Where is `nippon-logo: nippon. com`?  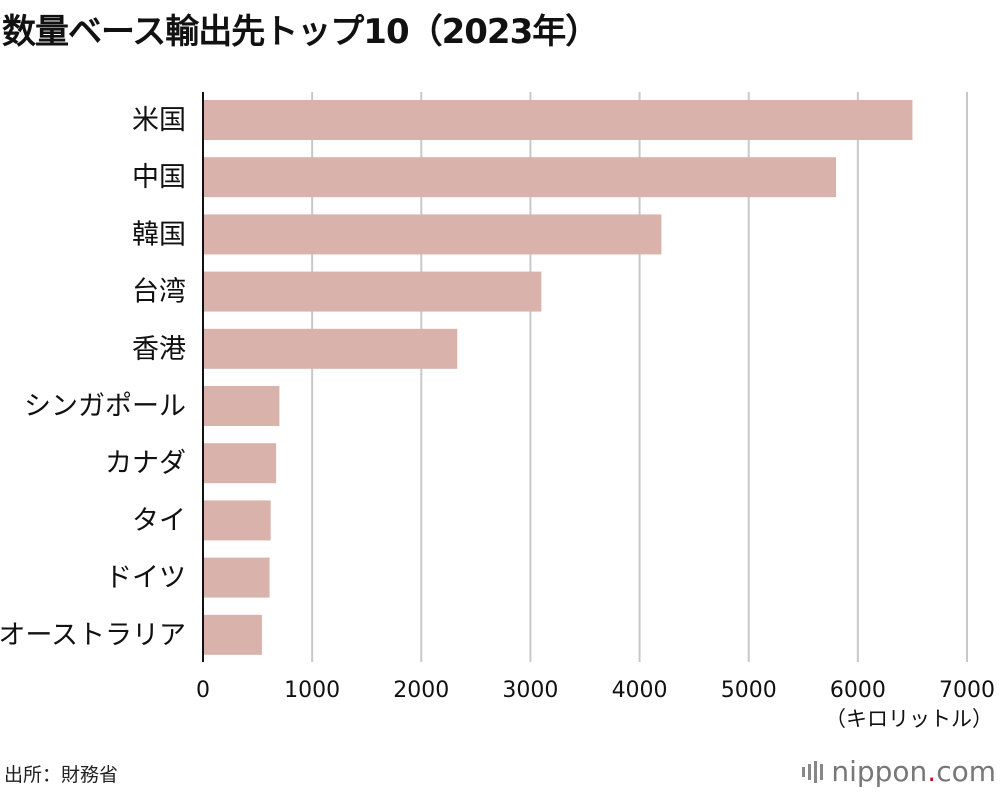
nippon-logo: nippon. com is located at coordinates (899, 771).